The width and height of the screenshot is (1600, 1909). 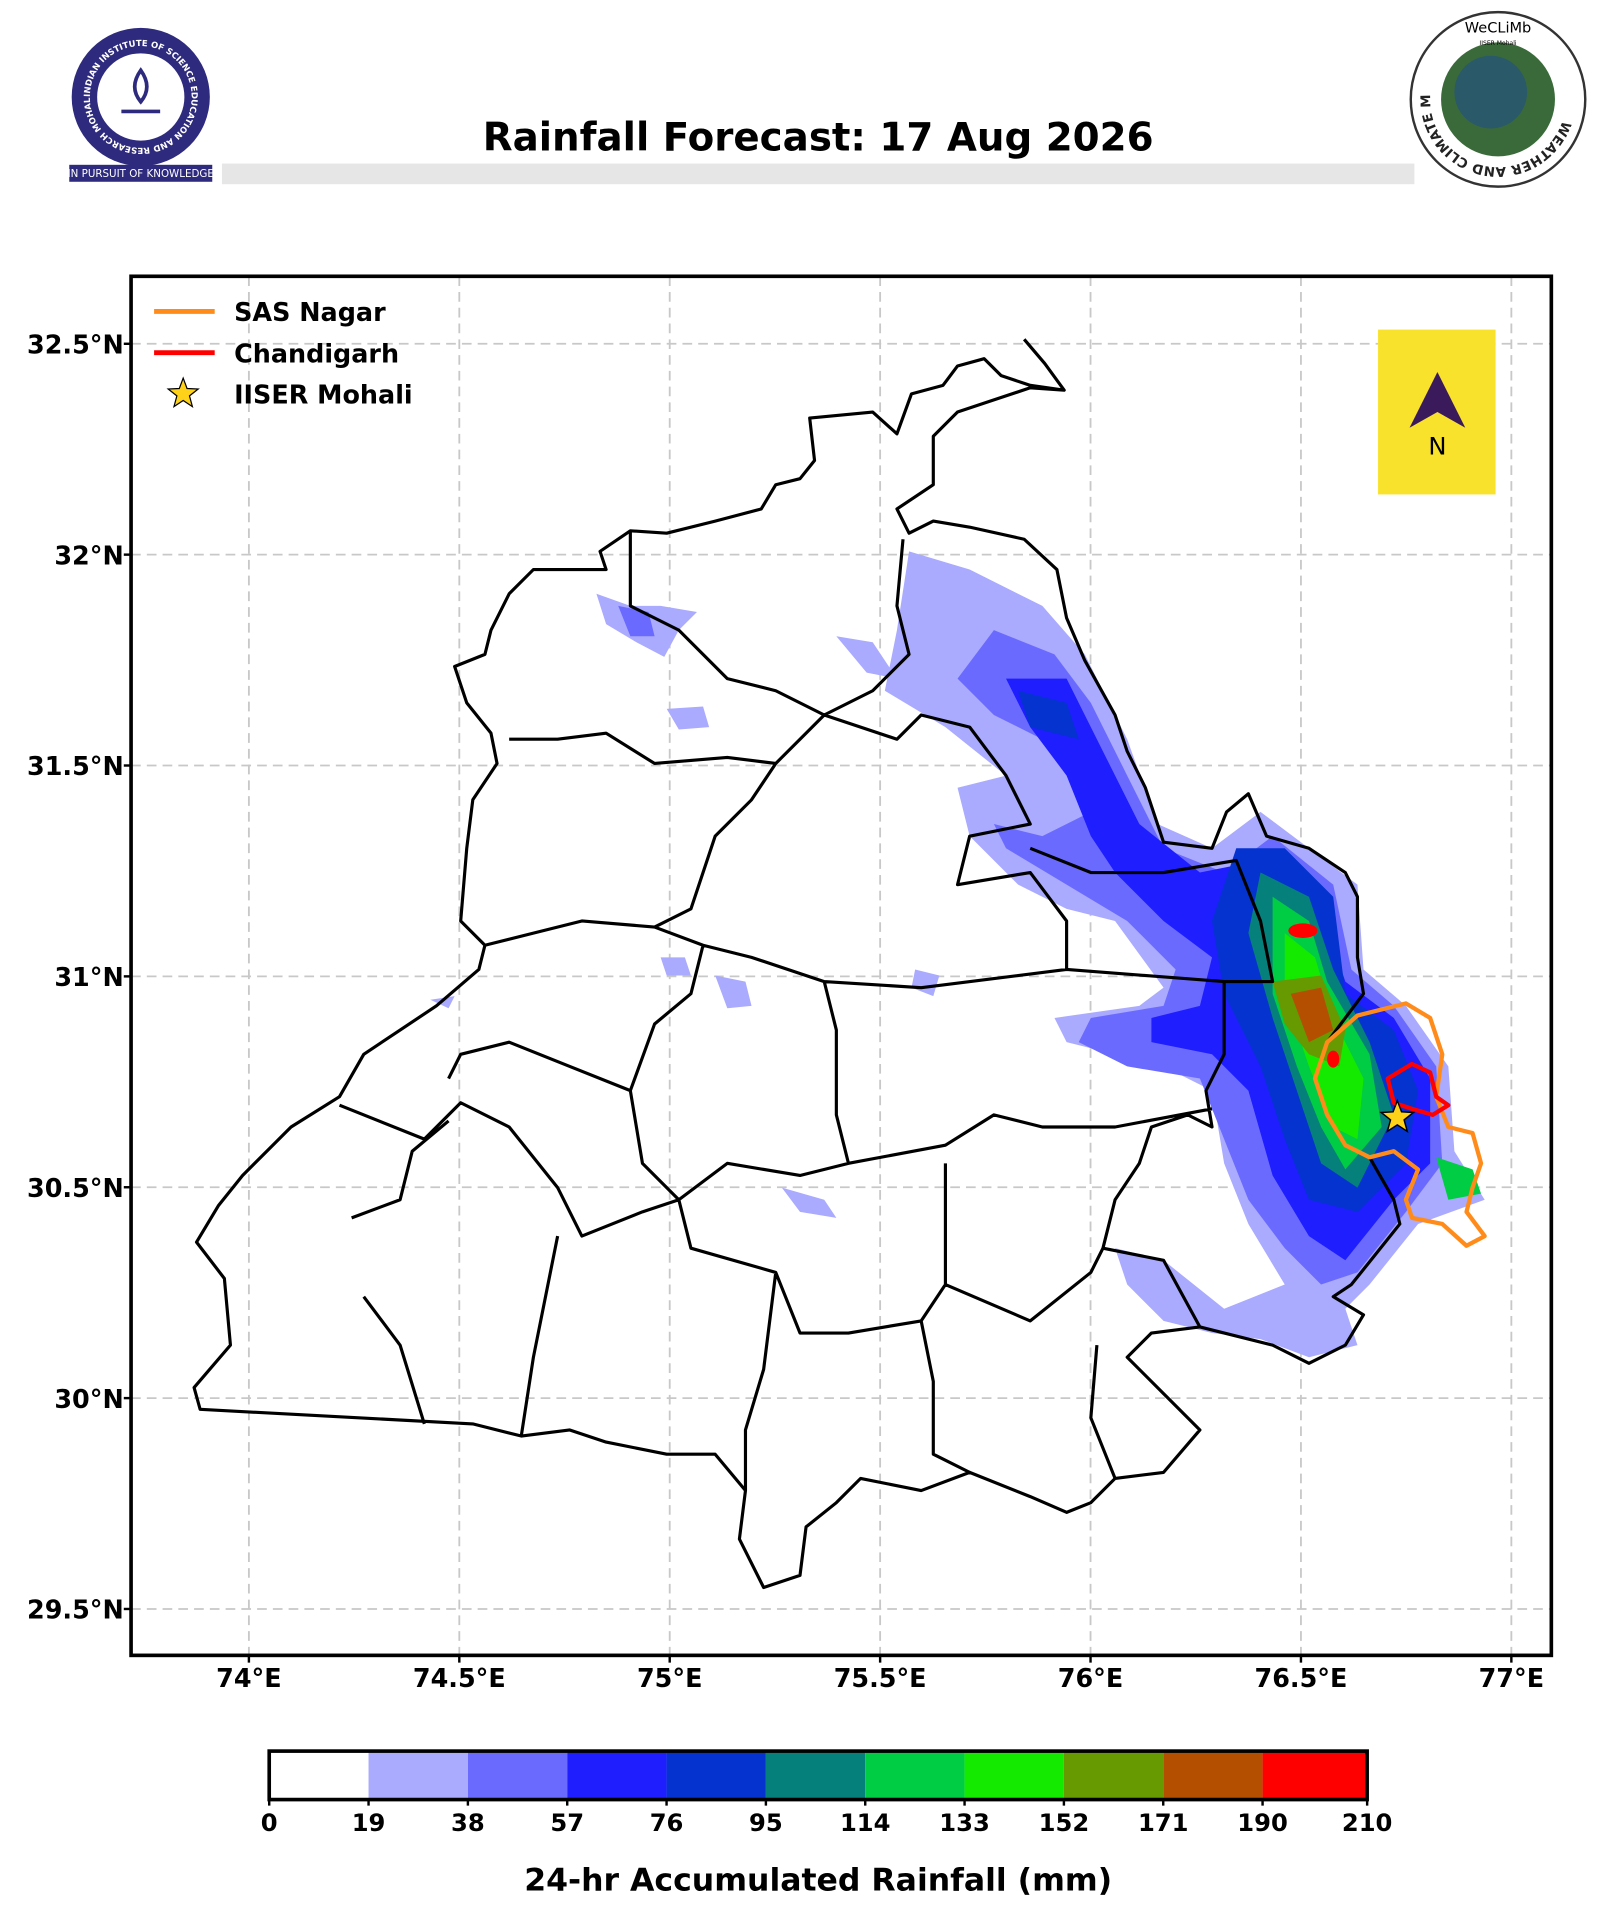 What do you see at coordinates (567, 1823) in the screenshot?
I see `colorbar-tick-label: 57` at bounding box center [567, 1823].